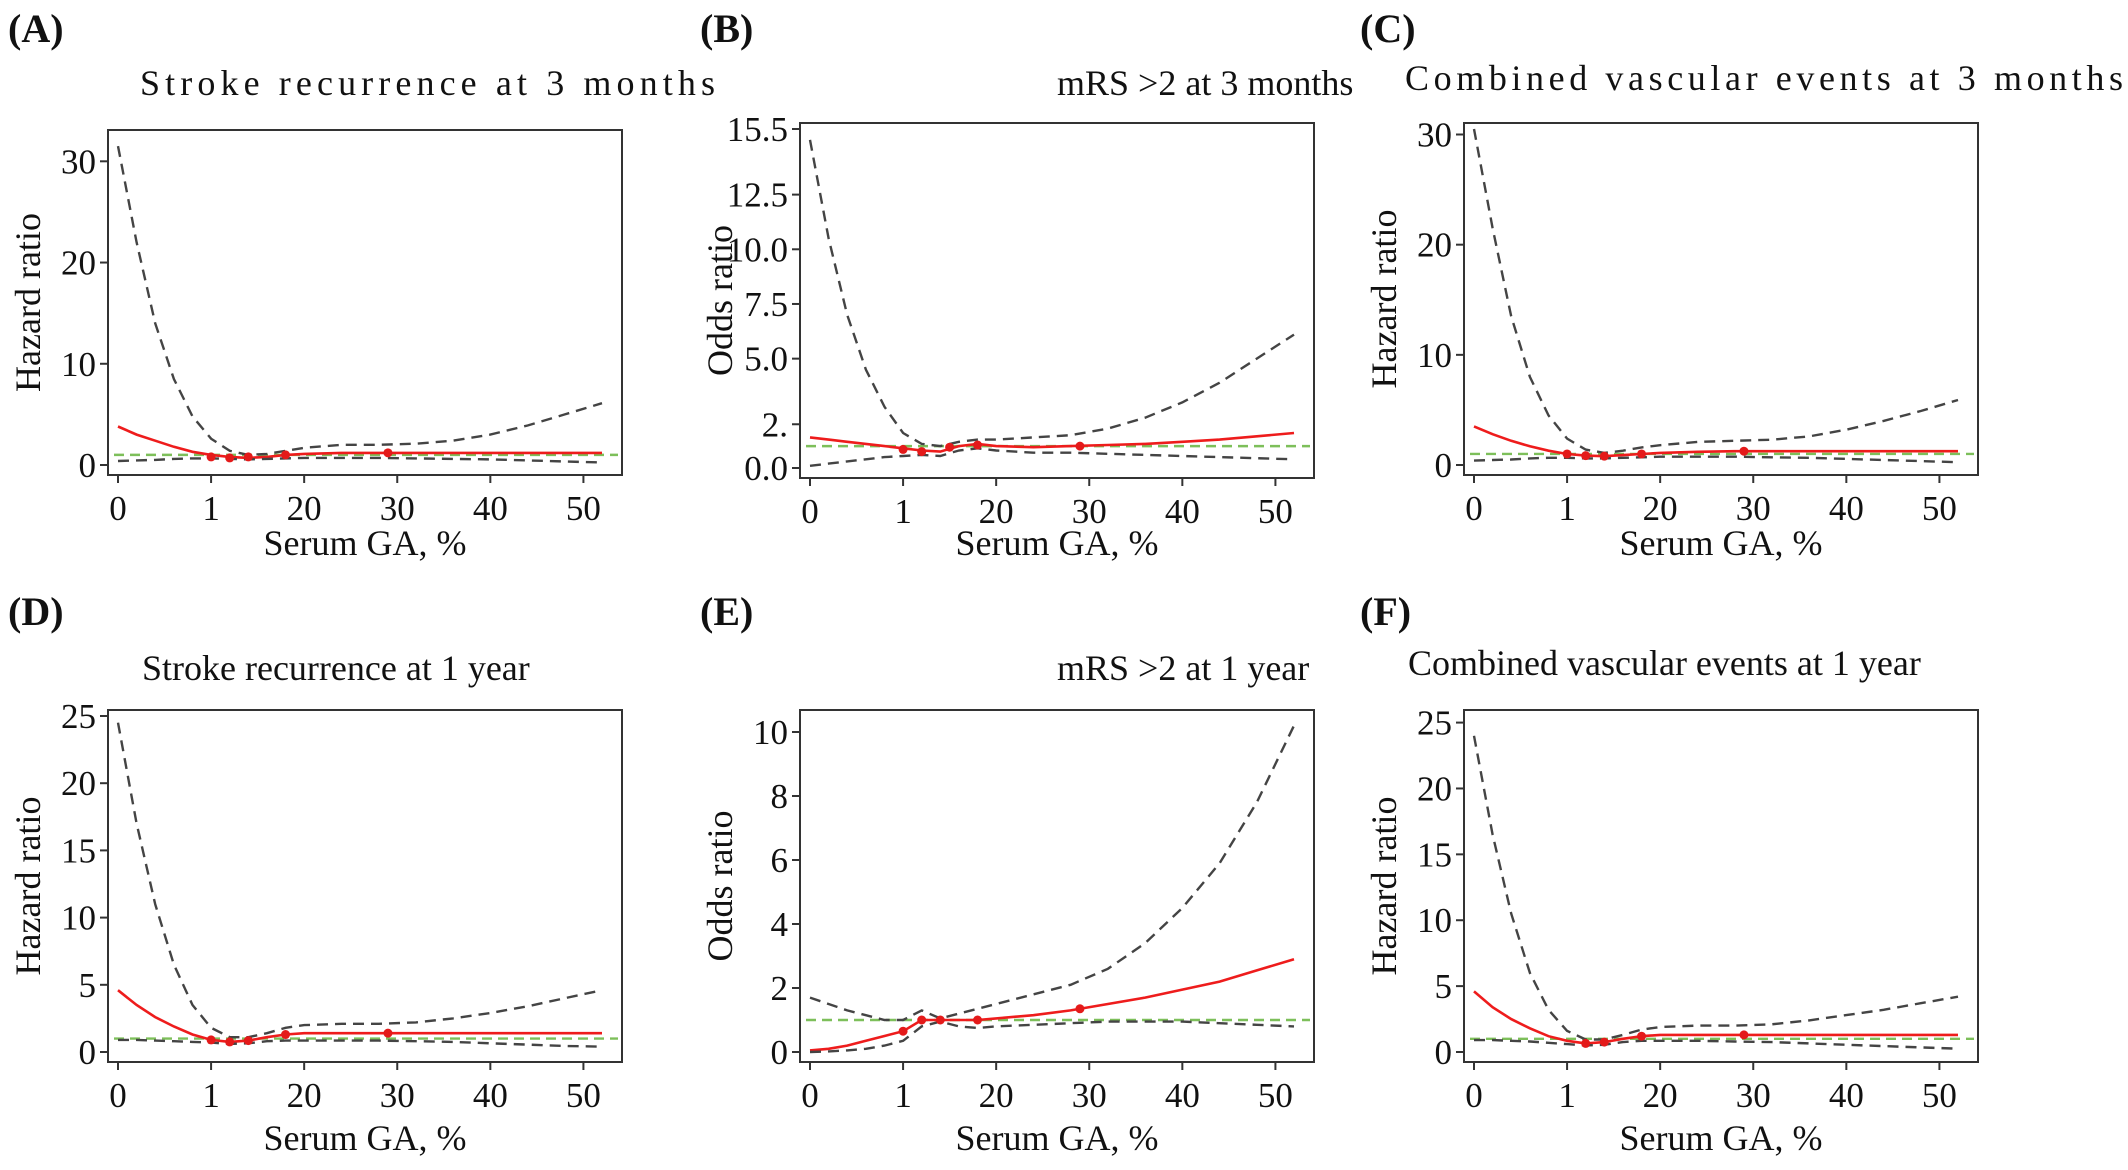 This screenshot has width=2128, height=1170. What do you see at coordinates (1384, 299) in the screenshot?
I see `y-axis-title: Hazard ratio` at bounding box center [1384, 299].